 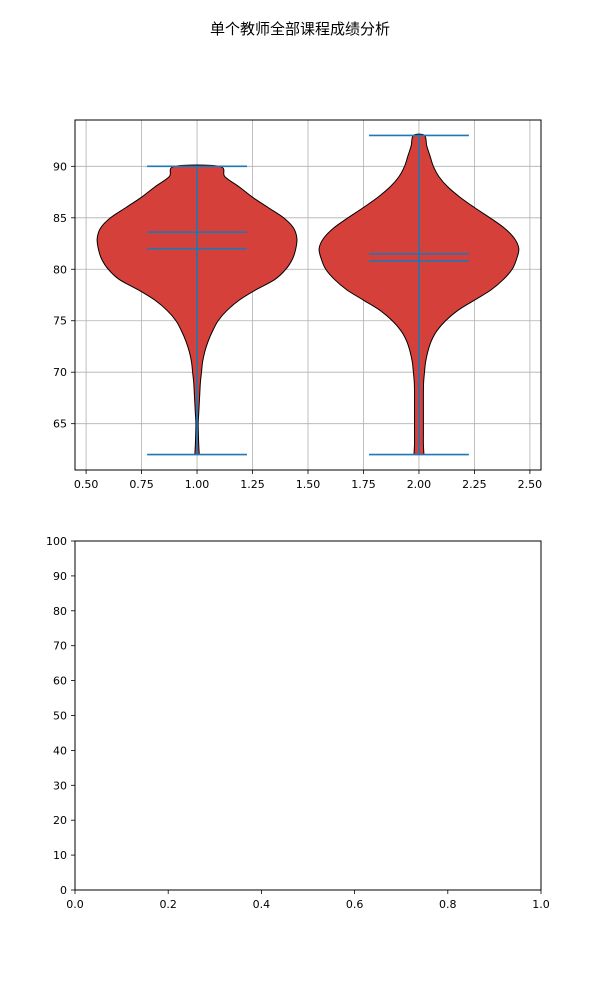 What do you see at coordinates (299, 29) in the screenshot?
I see `figure-title: 单个教师全部课程成绩分析` at bounding box center [299, 29].